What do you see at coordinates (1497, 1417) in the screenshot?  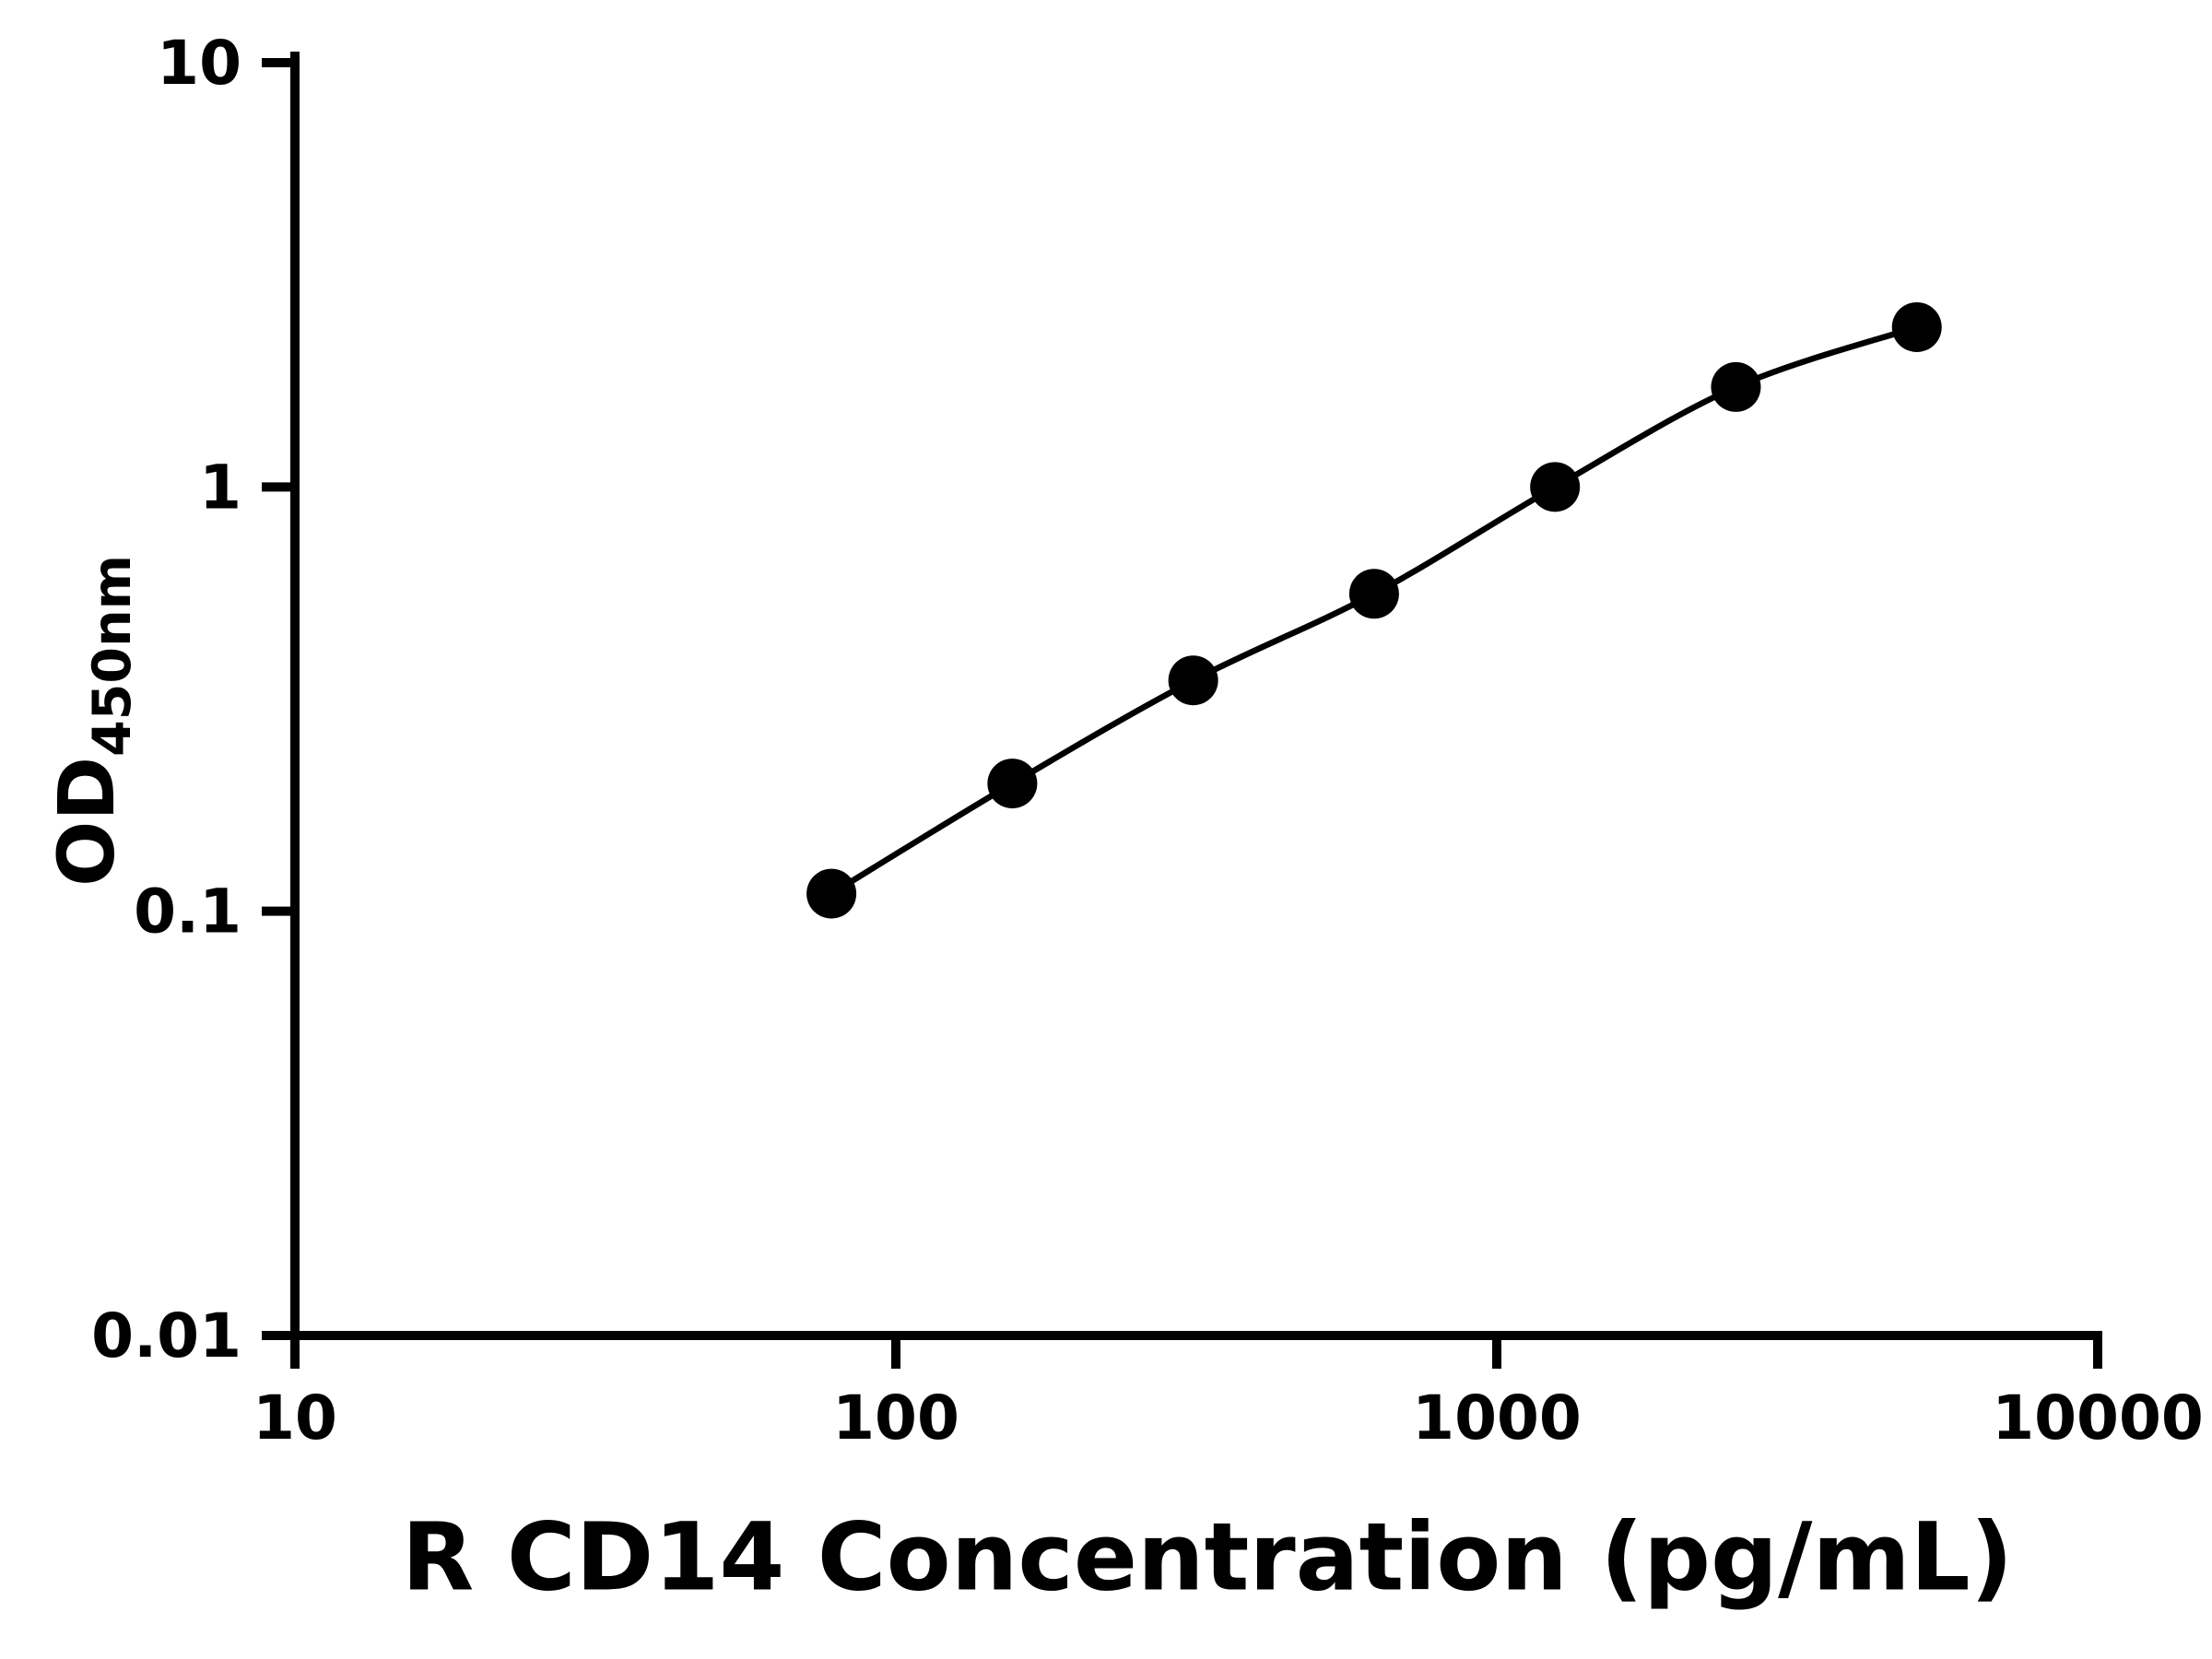 I see `x-tick-label: 1000` at bounding box center [1497, 1417].